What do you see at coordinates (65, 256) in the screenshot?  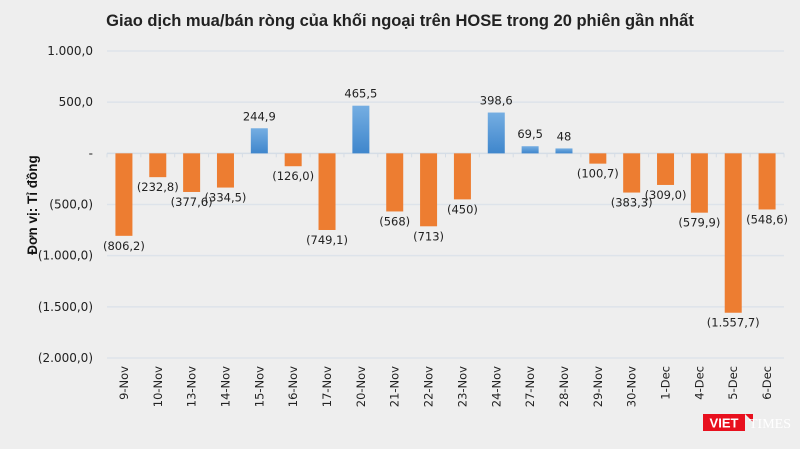 I see `y-tick-label: (1.000,0)` at bounding box center [65, 256].